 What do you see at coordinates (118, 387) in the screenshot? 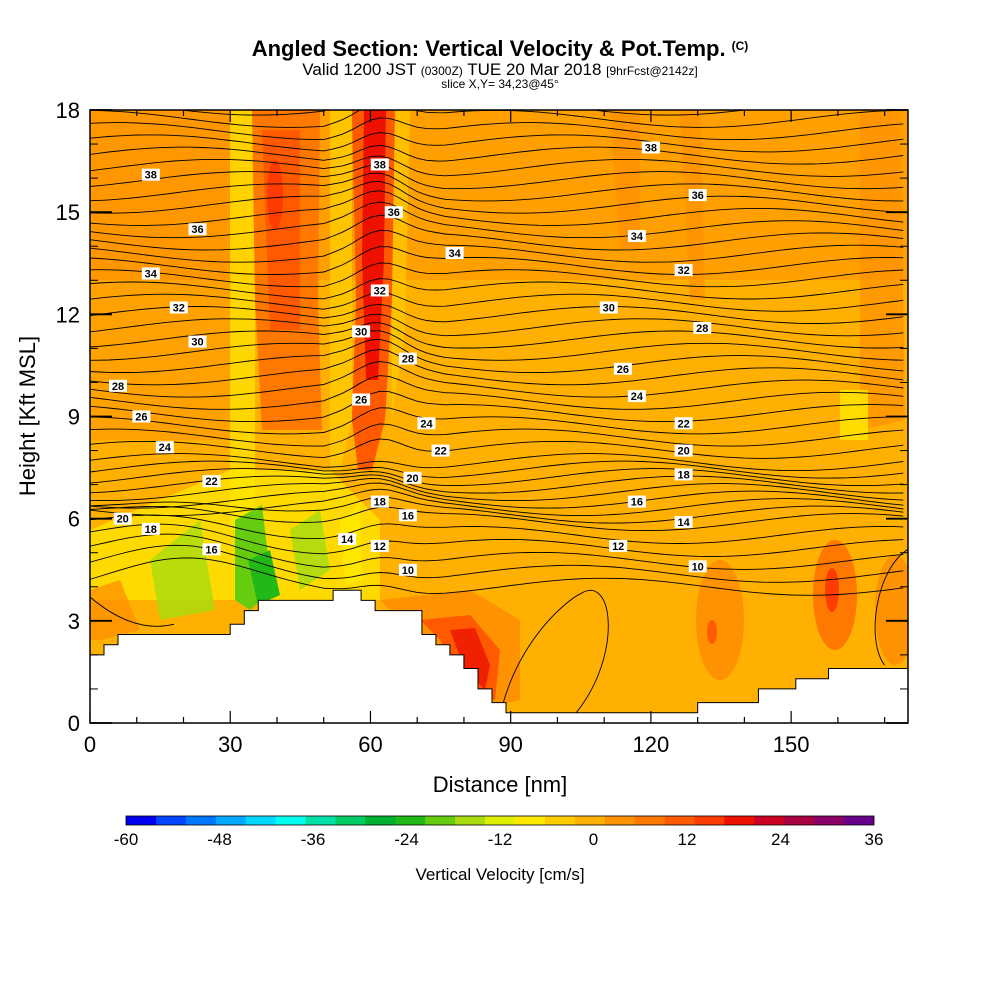
I see `contour-label-text: 28` at bounding box center [118, 387].